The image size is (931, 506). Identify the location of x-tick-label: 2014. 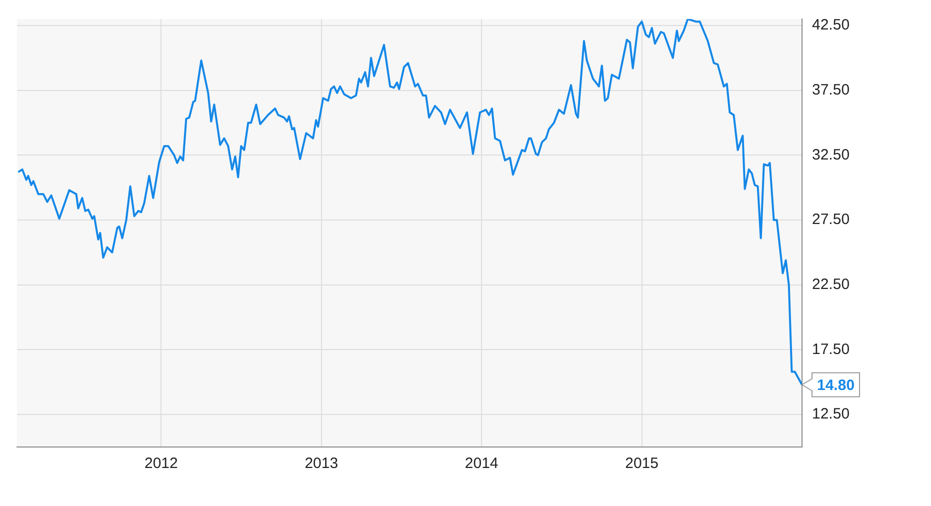
(481, 463).